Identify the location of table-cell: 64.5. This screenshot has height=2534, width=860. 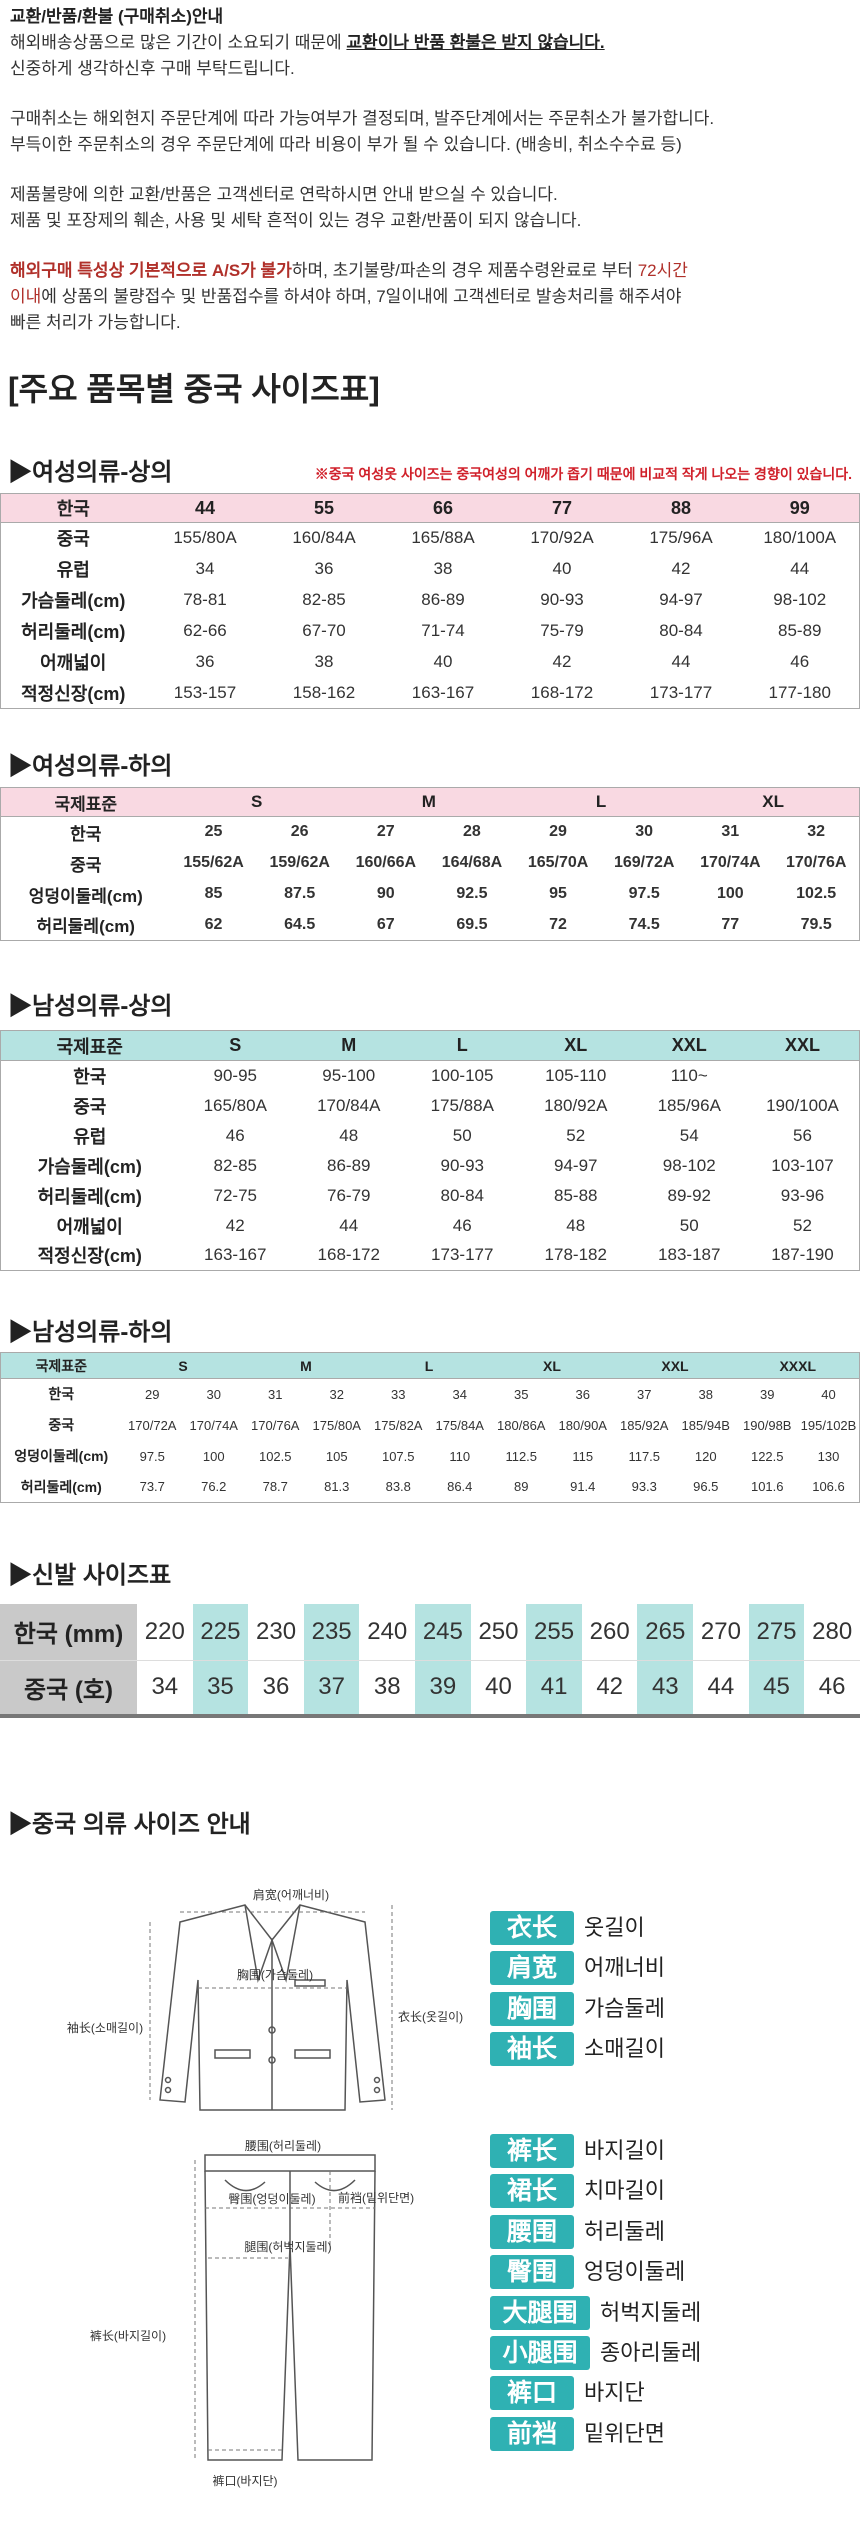
(300, 924).